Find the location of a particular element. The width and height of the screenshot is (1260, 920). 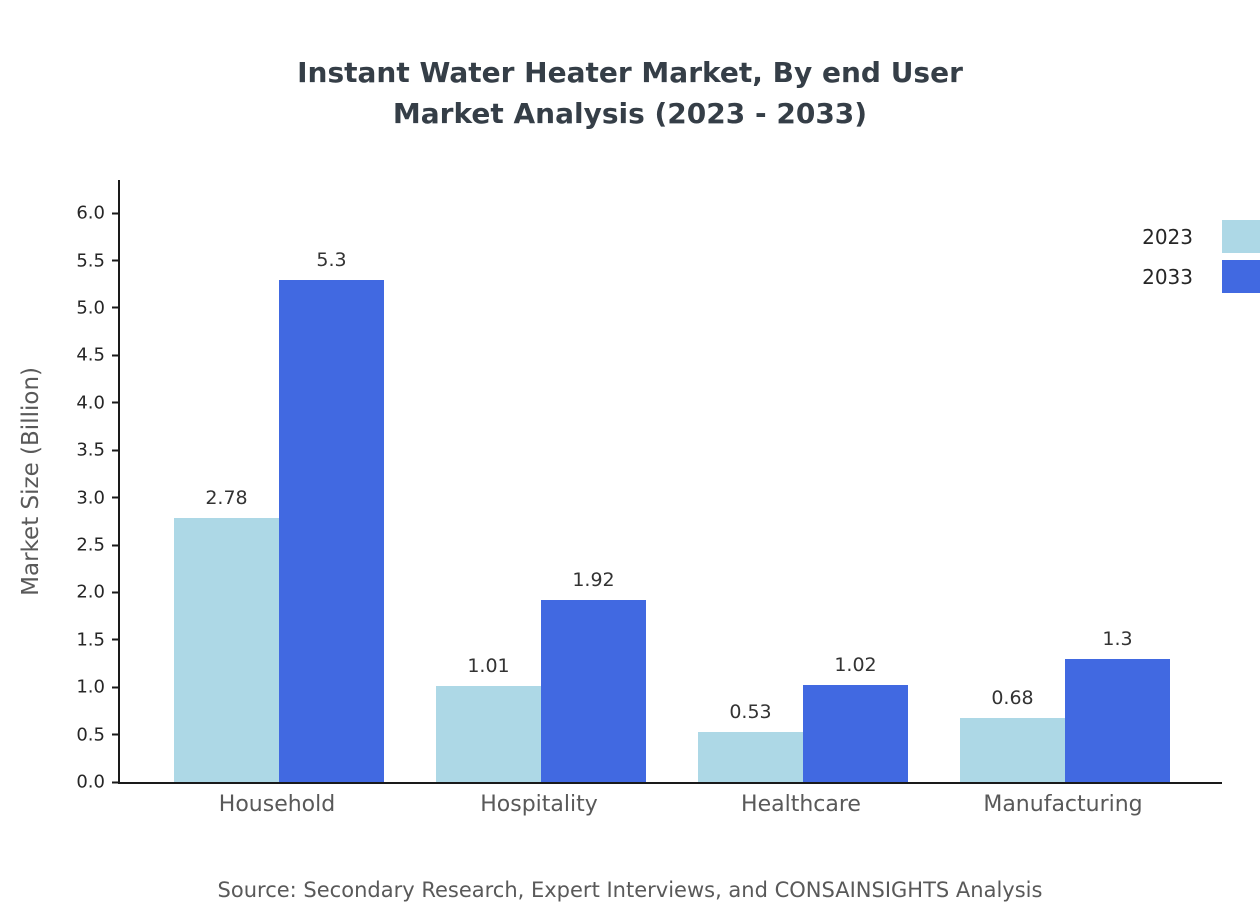

bar-2023-healthcare: 0.53 is located at coordinates (750, 741).